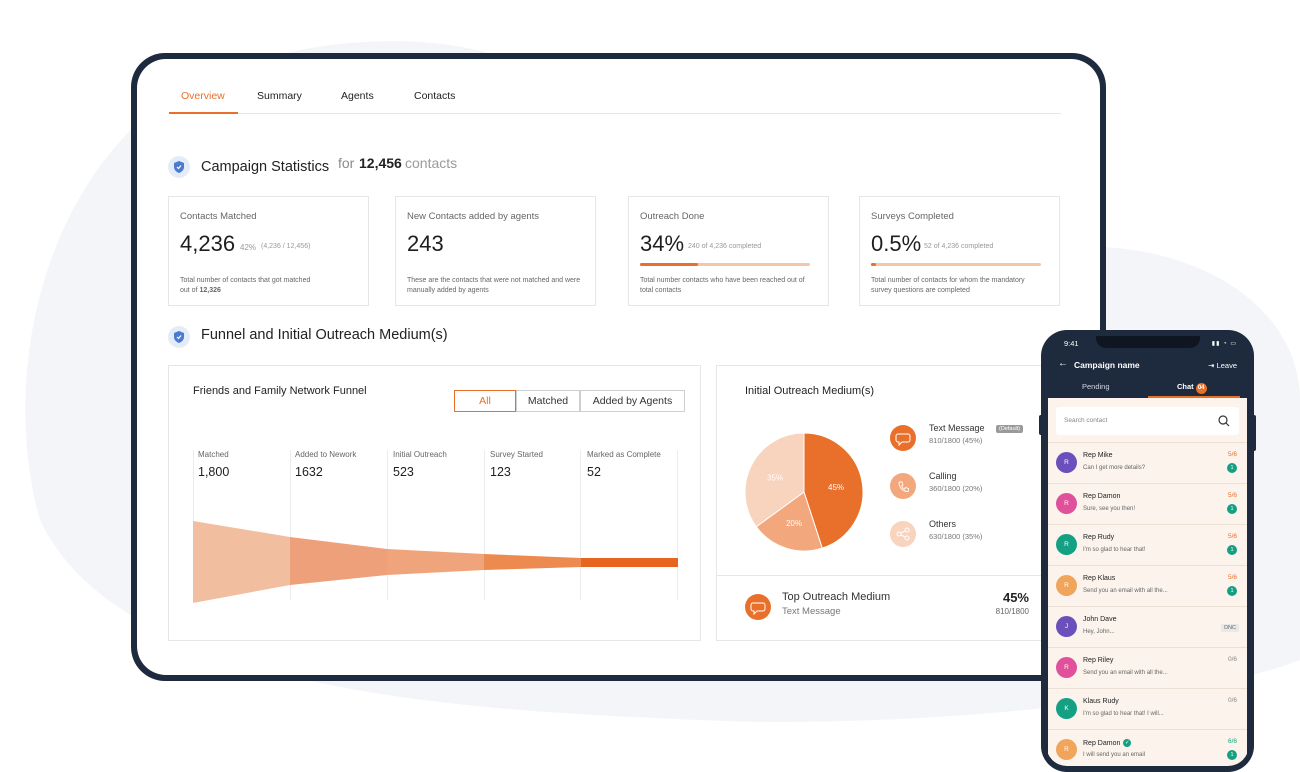 Image resolution: width=1300 pixels, height=772 pixels. What do you see at coordinates (1224, 421) in the screenshot?
I see `search-icon` at bounding box center [1224, 421].